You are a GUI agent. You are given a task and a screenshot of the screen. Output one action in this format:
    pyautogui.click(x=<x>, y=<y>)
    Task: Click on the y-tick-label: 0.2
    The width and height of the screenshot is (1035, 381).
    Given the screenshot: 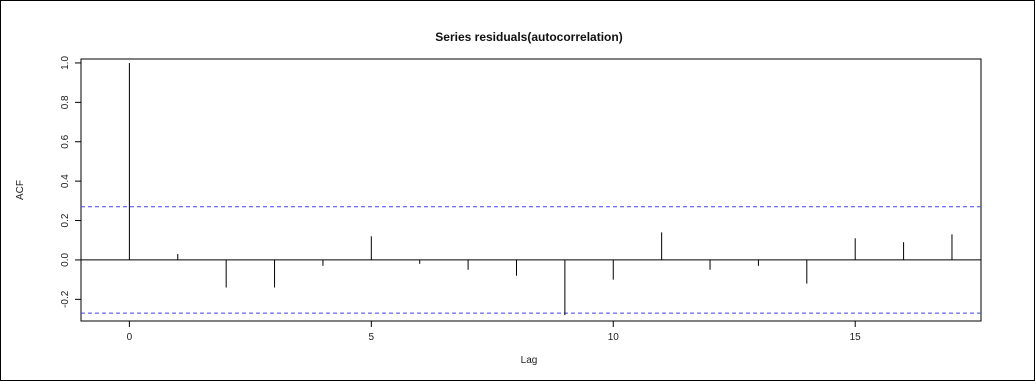 What is the action you would take?
    pyautogui.click(x=65, y=220)
    